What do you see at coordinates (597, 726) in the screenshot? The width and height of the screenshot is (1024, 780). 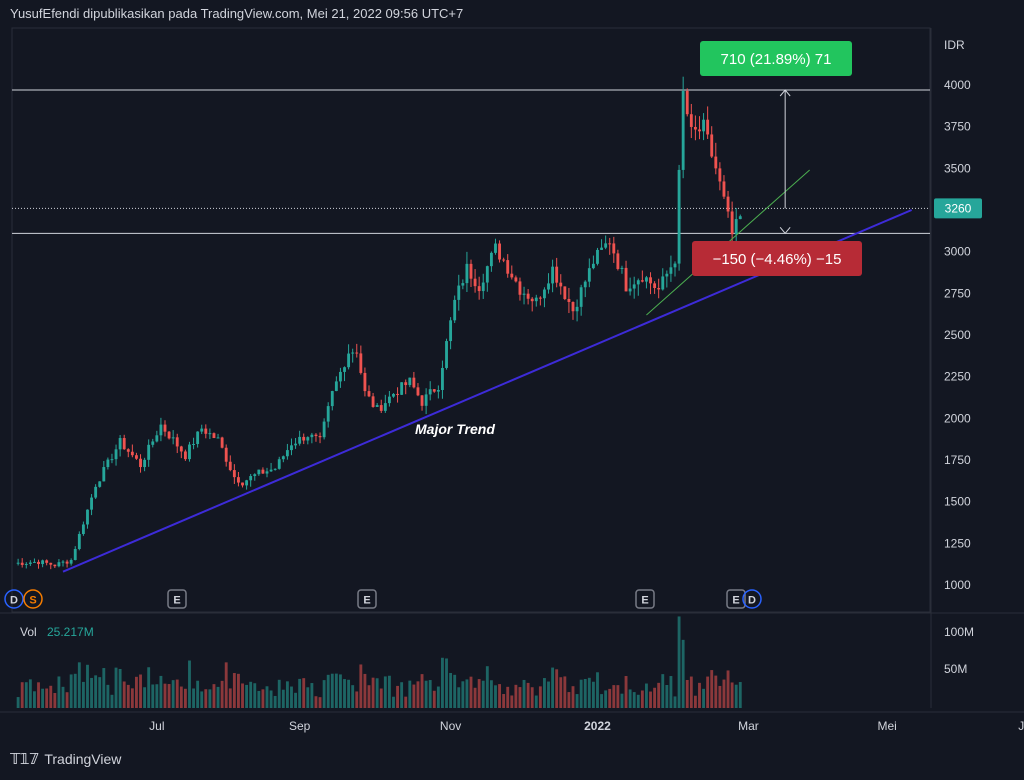 I see `time-tick-label: 2022` at bounding box center [597, 726].